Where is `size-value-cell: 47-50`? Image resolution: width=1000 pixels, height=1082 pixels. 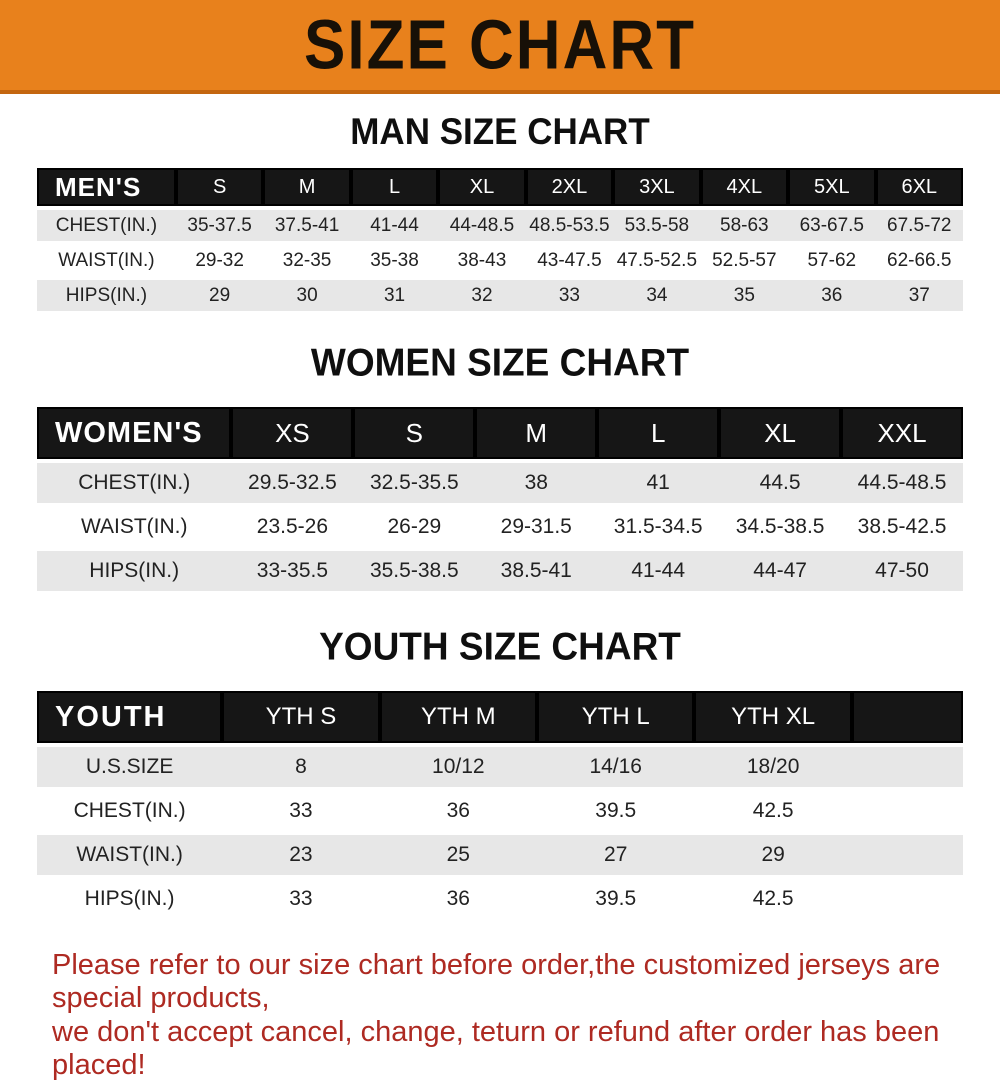 size-value-cell: 47-50 is located at coordinates (902, 571).